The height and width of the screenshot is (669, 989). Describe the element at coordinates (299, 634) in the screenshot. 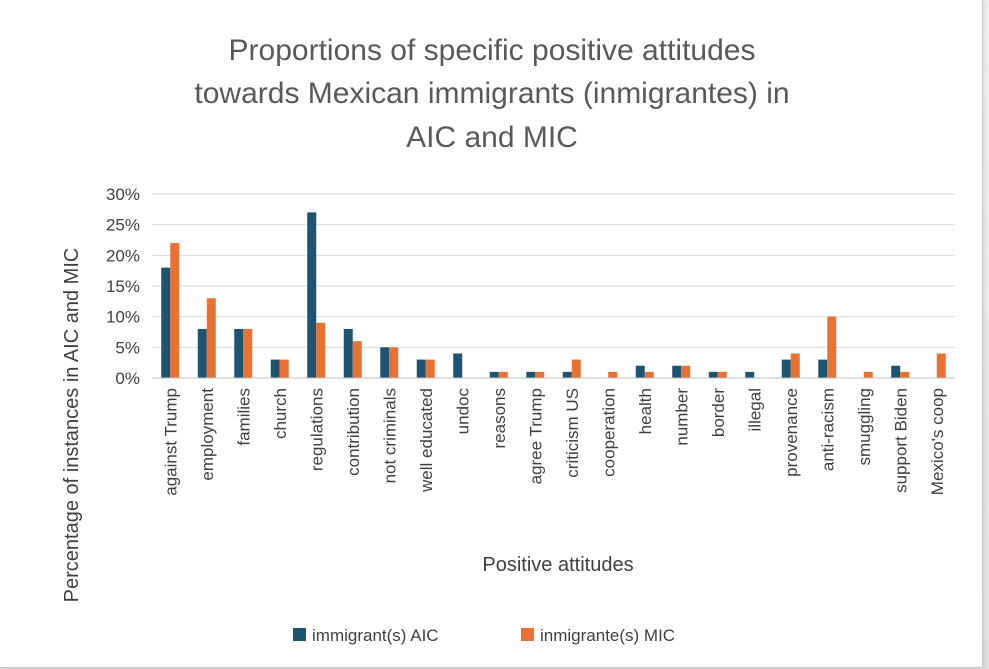

I see `legend-swatch-aic` at that location.